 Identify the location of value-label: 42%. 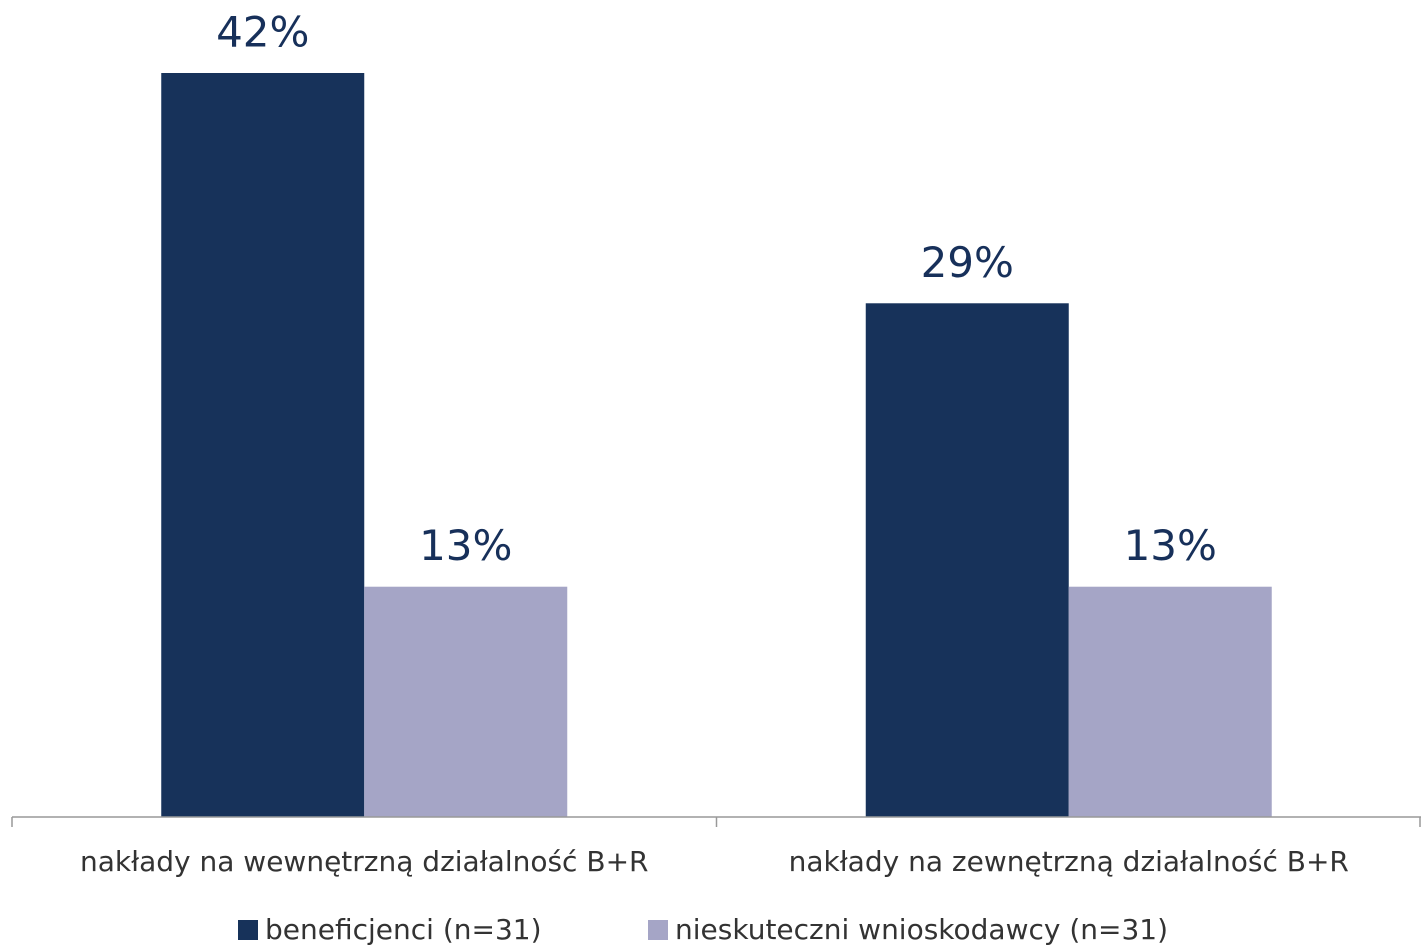
(262, 32).